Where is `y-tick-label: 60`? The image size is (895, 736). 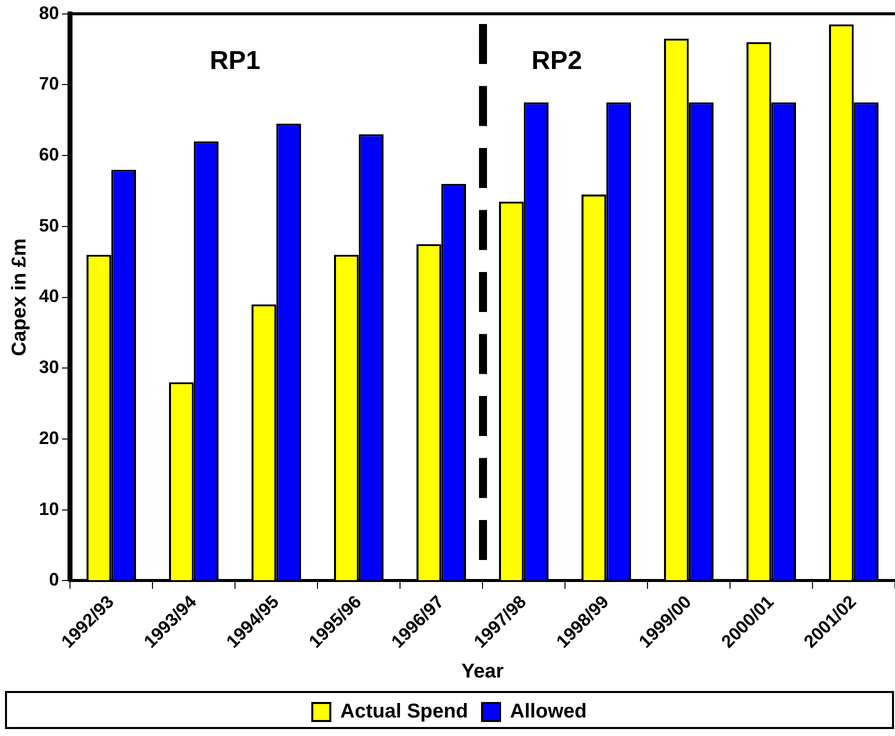
y-tick-label: 60 is located at coordinates (49, 154).